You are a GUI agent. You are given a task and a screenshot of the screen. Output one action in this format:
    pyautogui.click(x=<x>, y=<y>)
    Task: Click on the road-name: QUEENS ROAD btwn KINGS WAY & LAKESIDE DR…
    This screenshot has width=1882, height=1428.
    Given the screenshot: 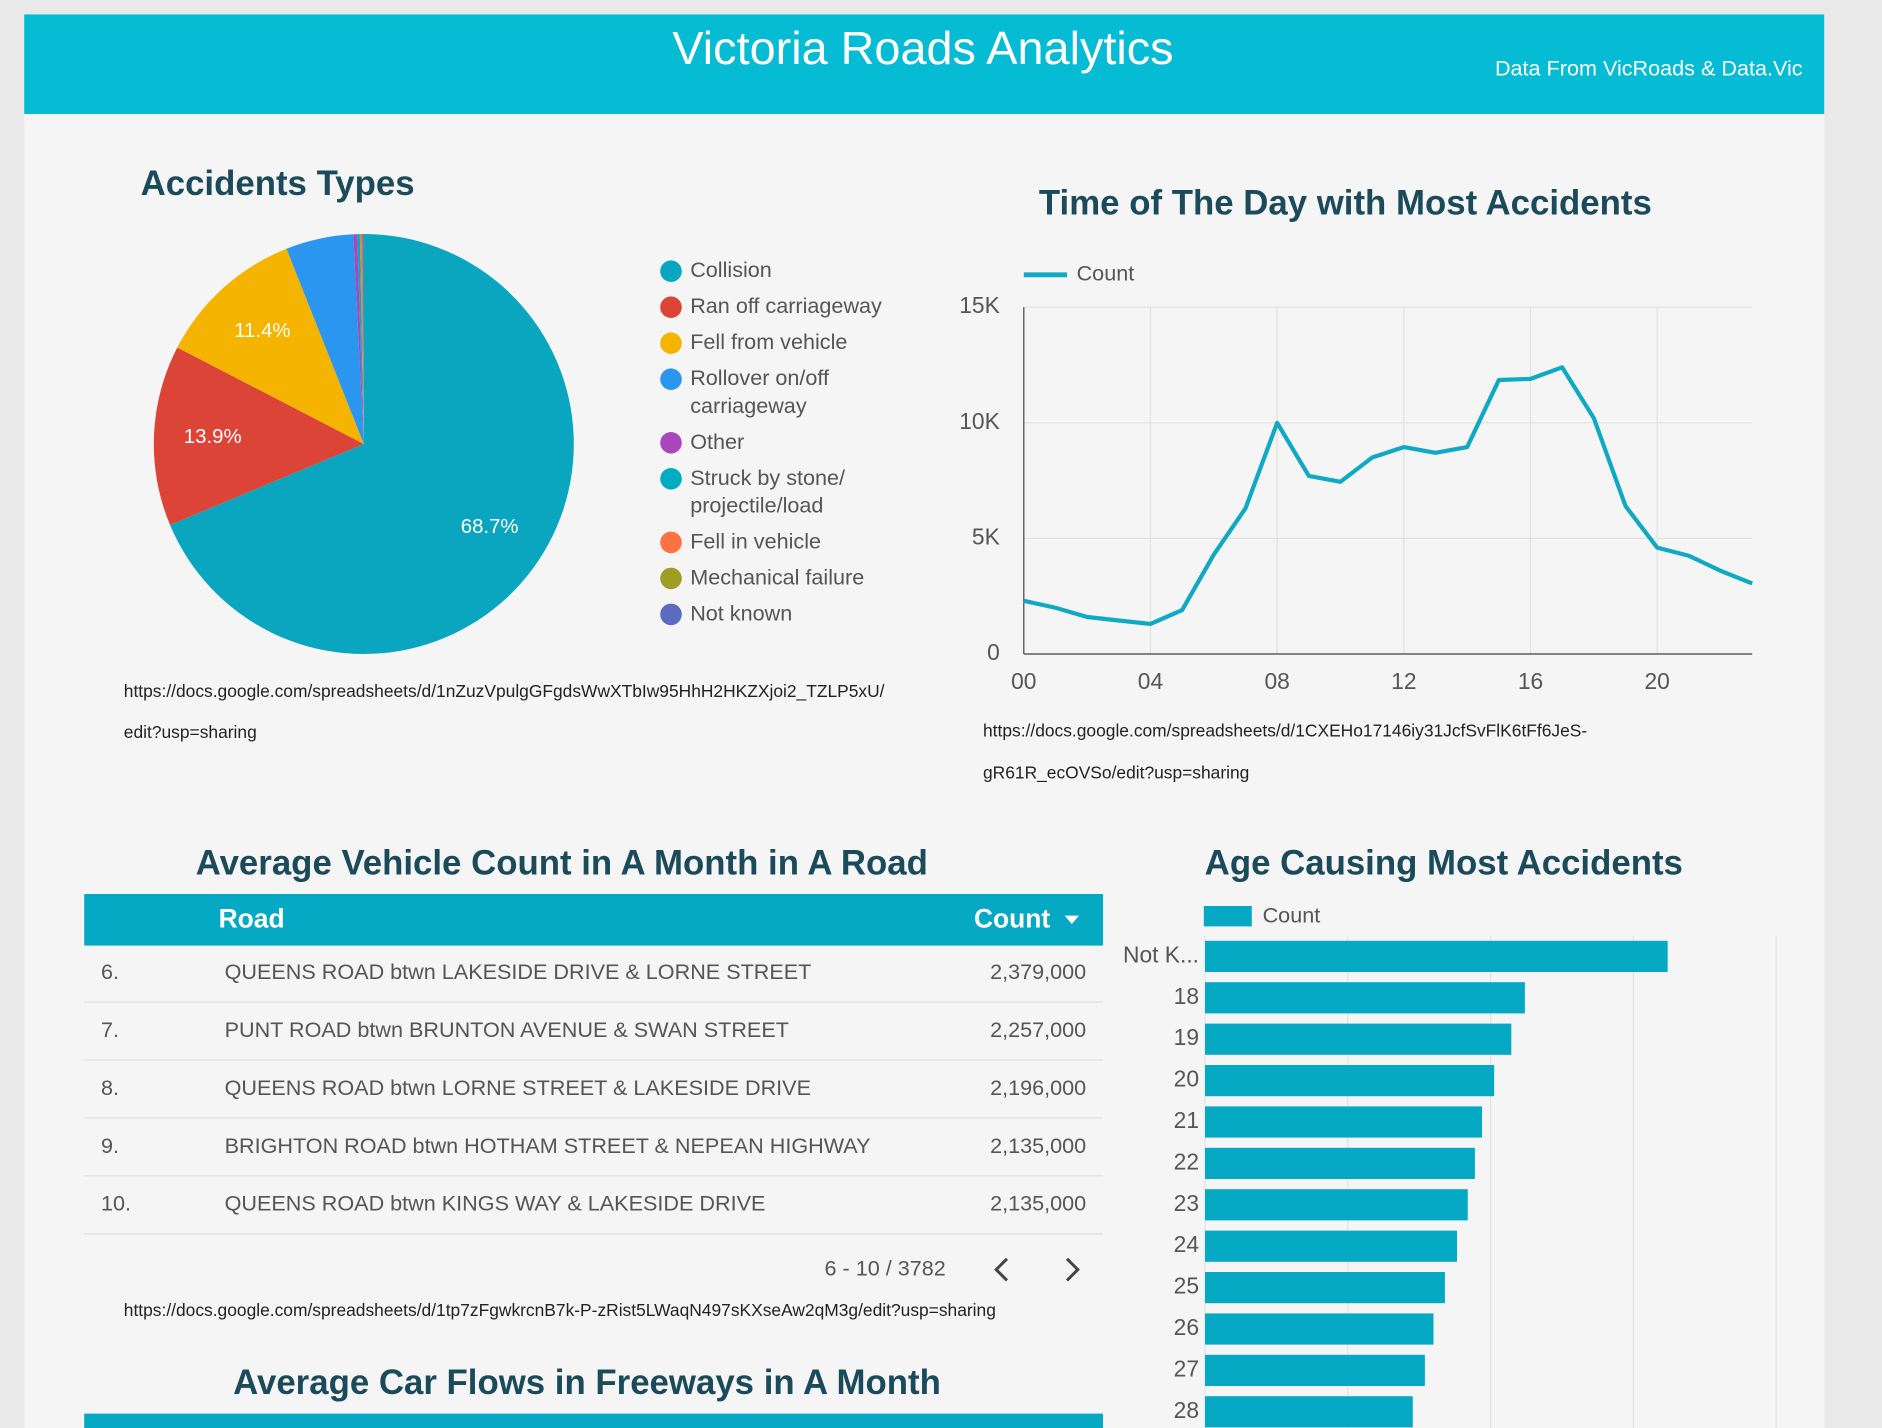 What is the action you would take?
    pyautogui.click(x=495, y=1203)
    